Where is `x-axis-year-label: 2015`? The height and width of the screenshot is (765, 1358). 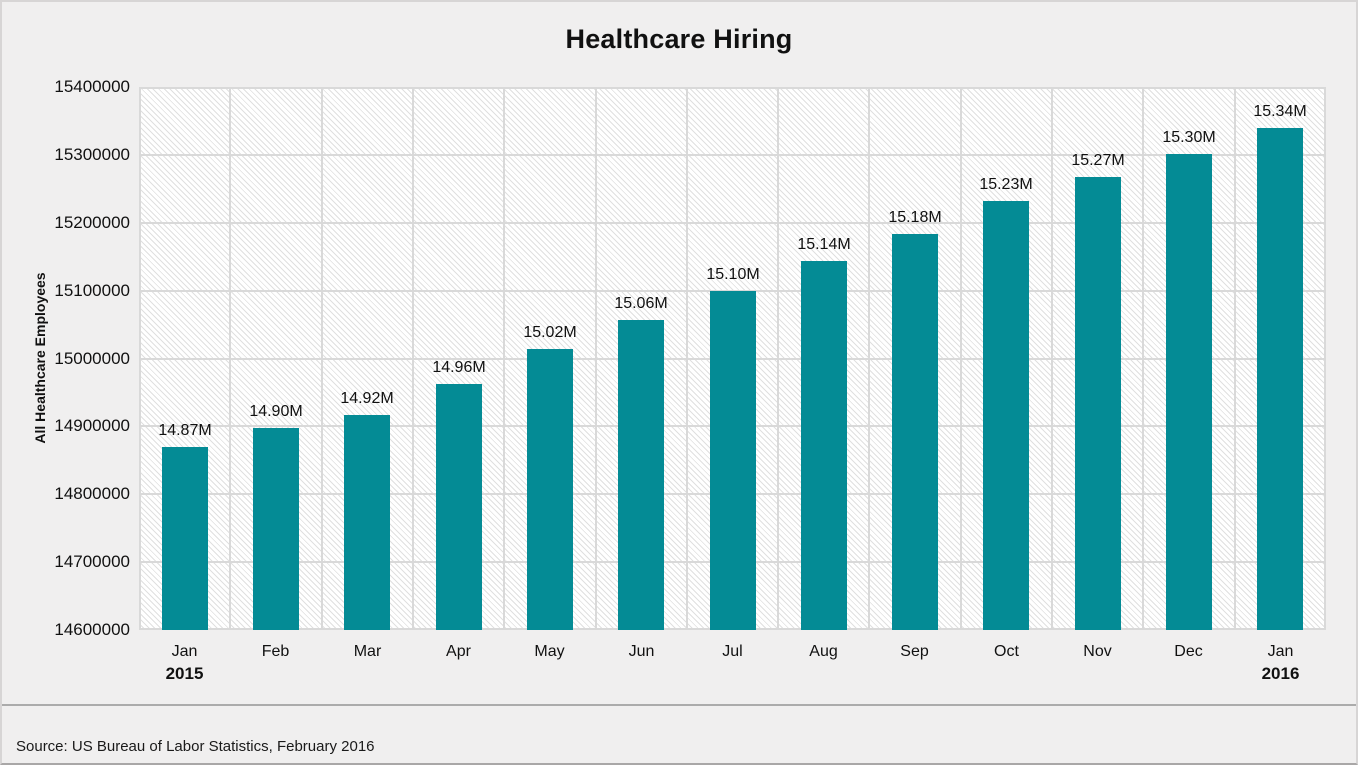 x-axis-year-label: 2015 is located at coordinates (184, 673).